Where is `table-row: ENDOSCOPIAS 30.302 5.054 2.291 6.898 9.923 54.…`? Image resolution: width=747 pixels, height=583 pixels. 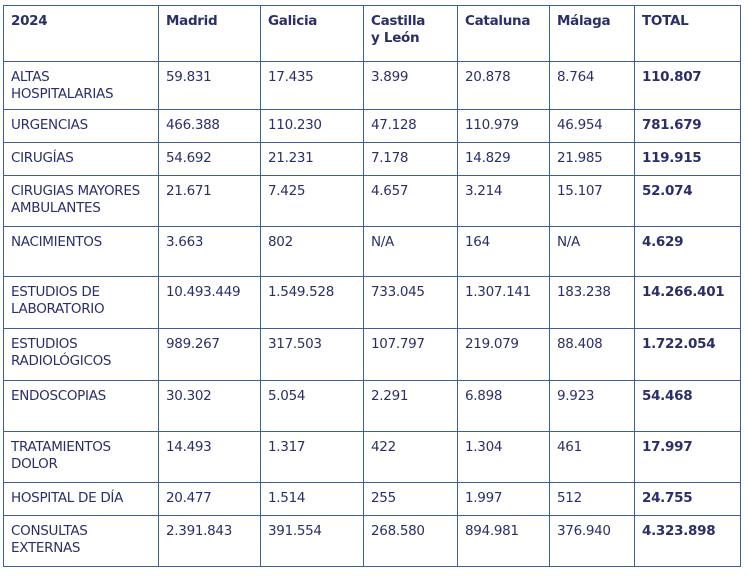
table-row: ENDOSCOPIAS 30.302 5.054 2.291 6.898 9.923 54.… is located at coordinates (372, 406).